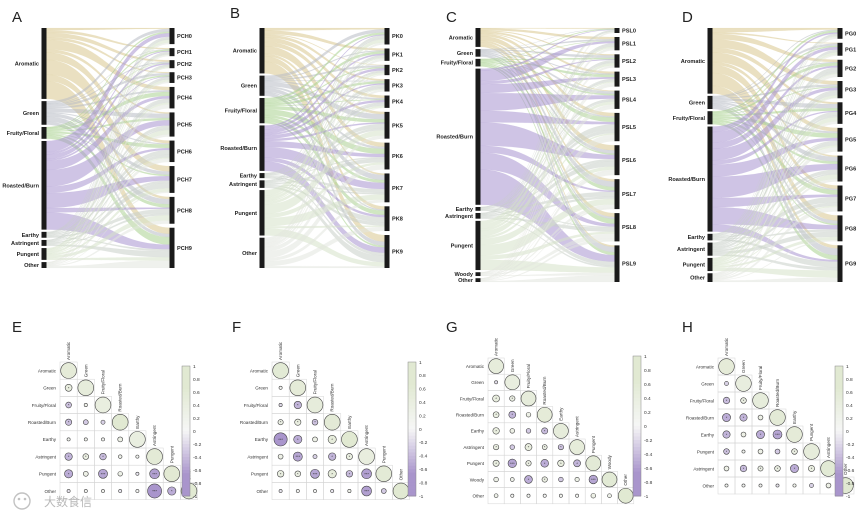 Image resolution: width=865 pixels, height=518 pixels. Describe the element at coordinates (420, 363) in the screenshot. I see `colorbar-tick-label: 1` at that location.